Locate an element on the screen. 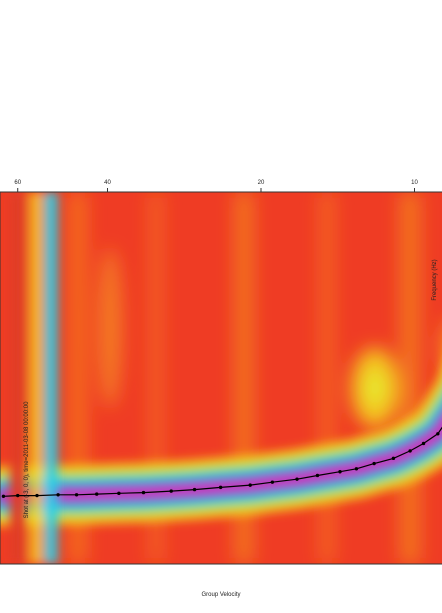 The image size is (442, 613). x-tick: 10 is located at coordinates (414, 186).